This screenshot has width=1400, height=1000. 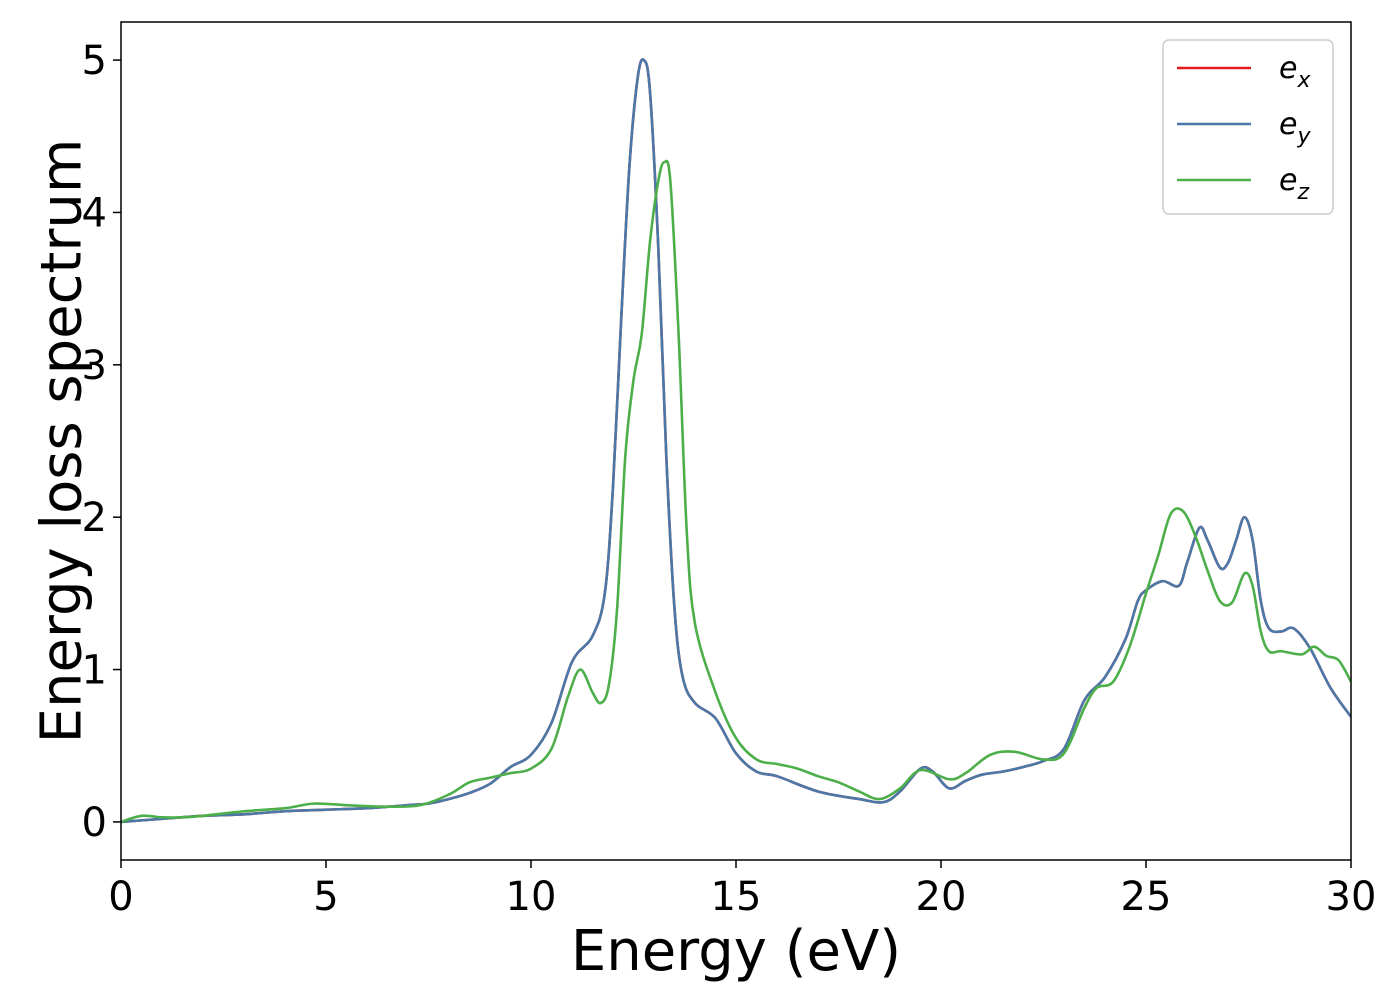 I want to click on y-axis-label: Energy loss spectrum, so click(x=62, y=441).